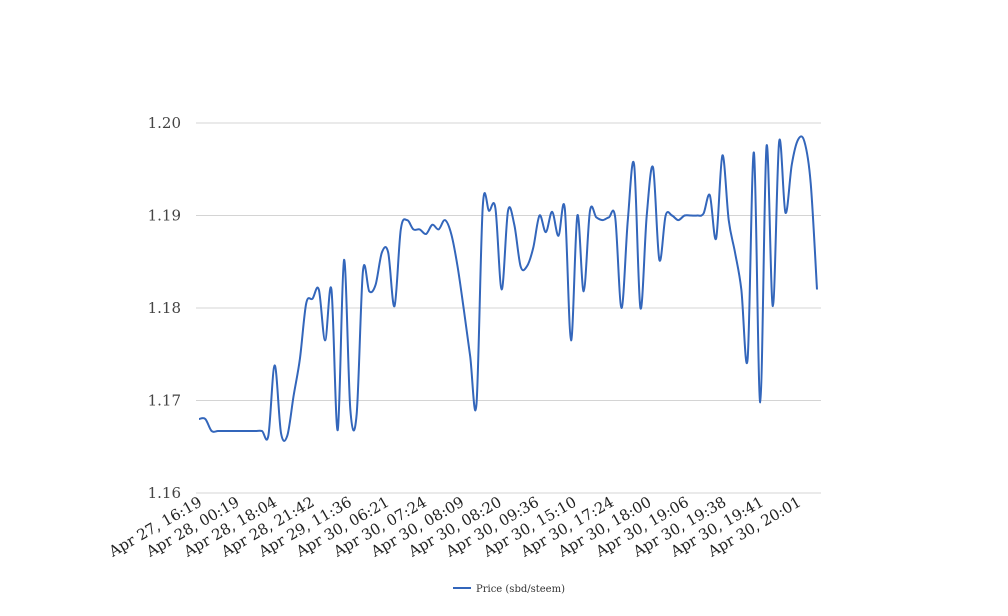 The image size is (1008, 616). What do you see at coordinates (164, 493) in the screenshot?
I see `y-tick-label: 1.16` at bounding box center [164, 493].